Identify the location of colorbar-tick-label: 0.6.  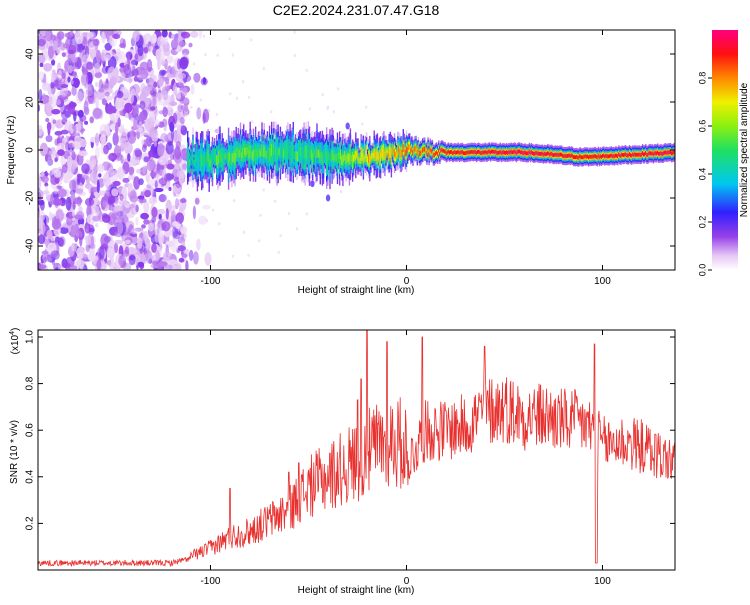
(702, 126).